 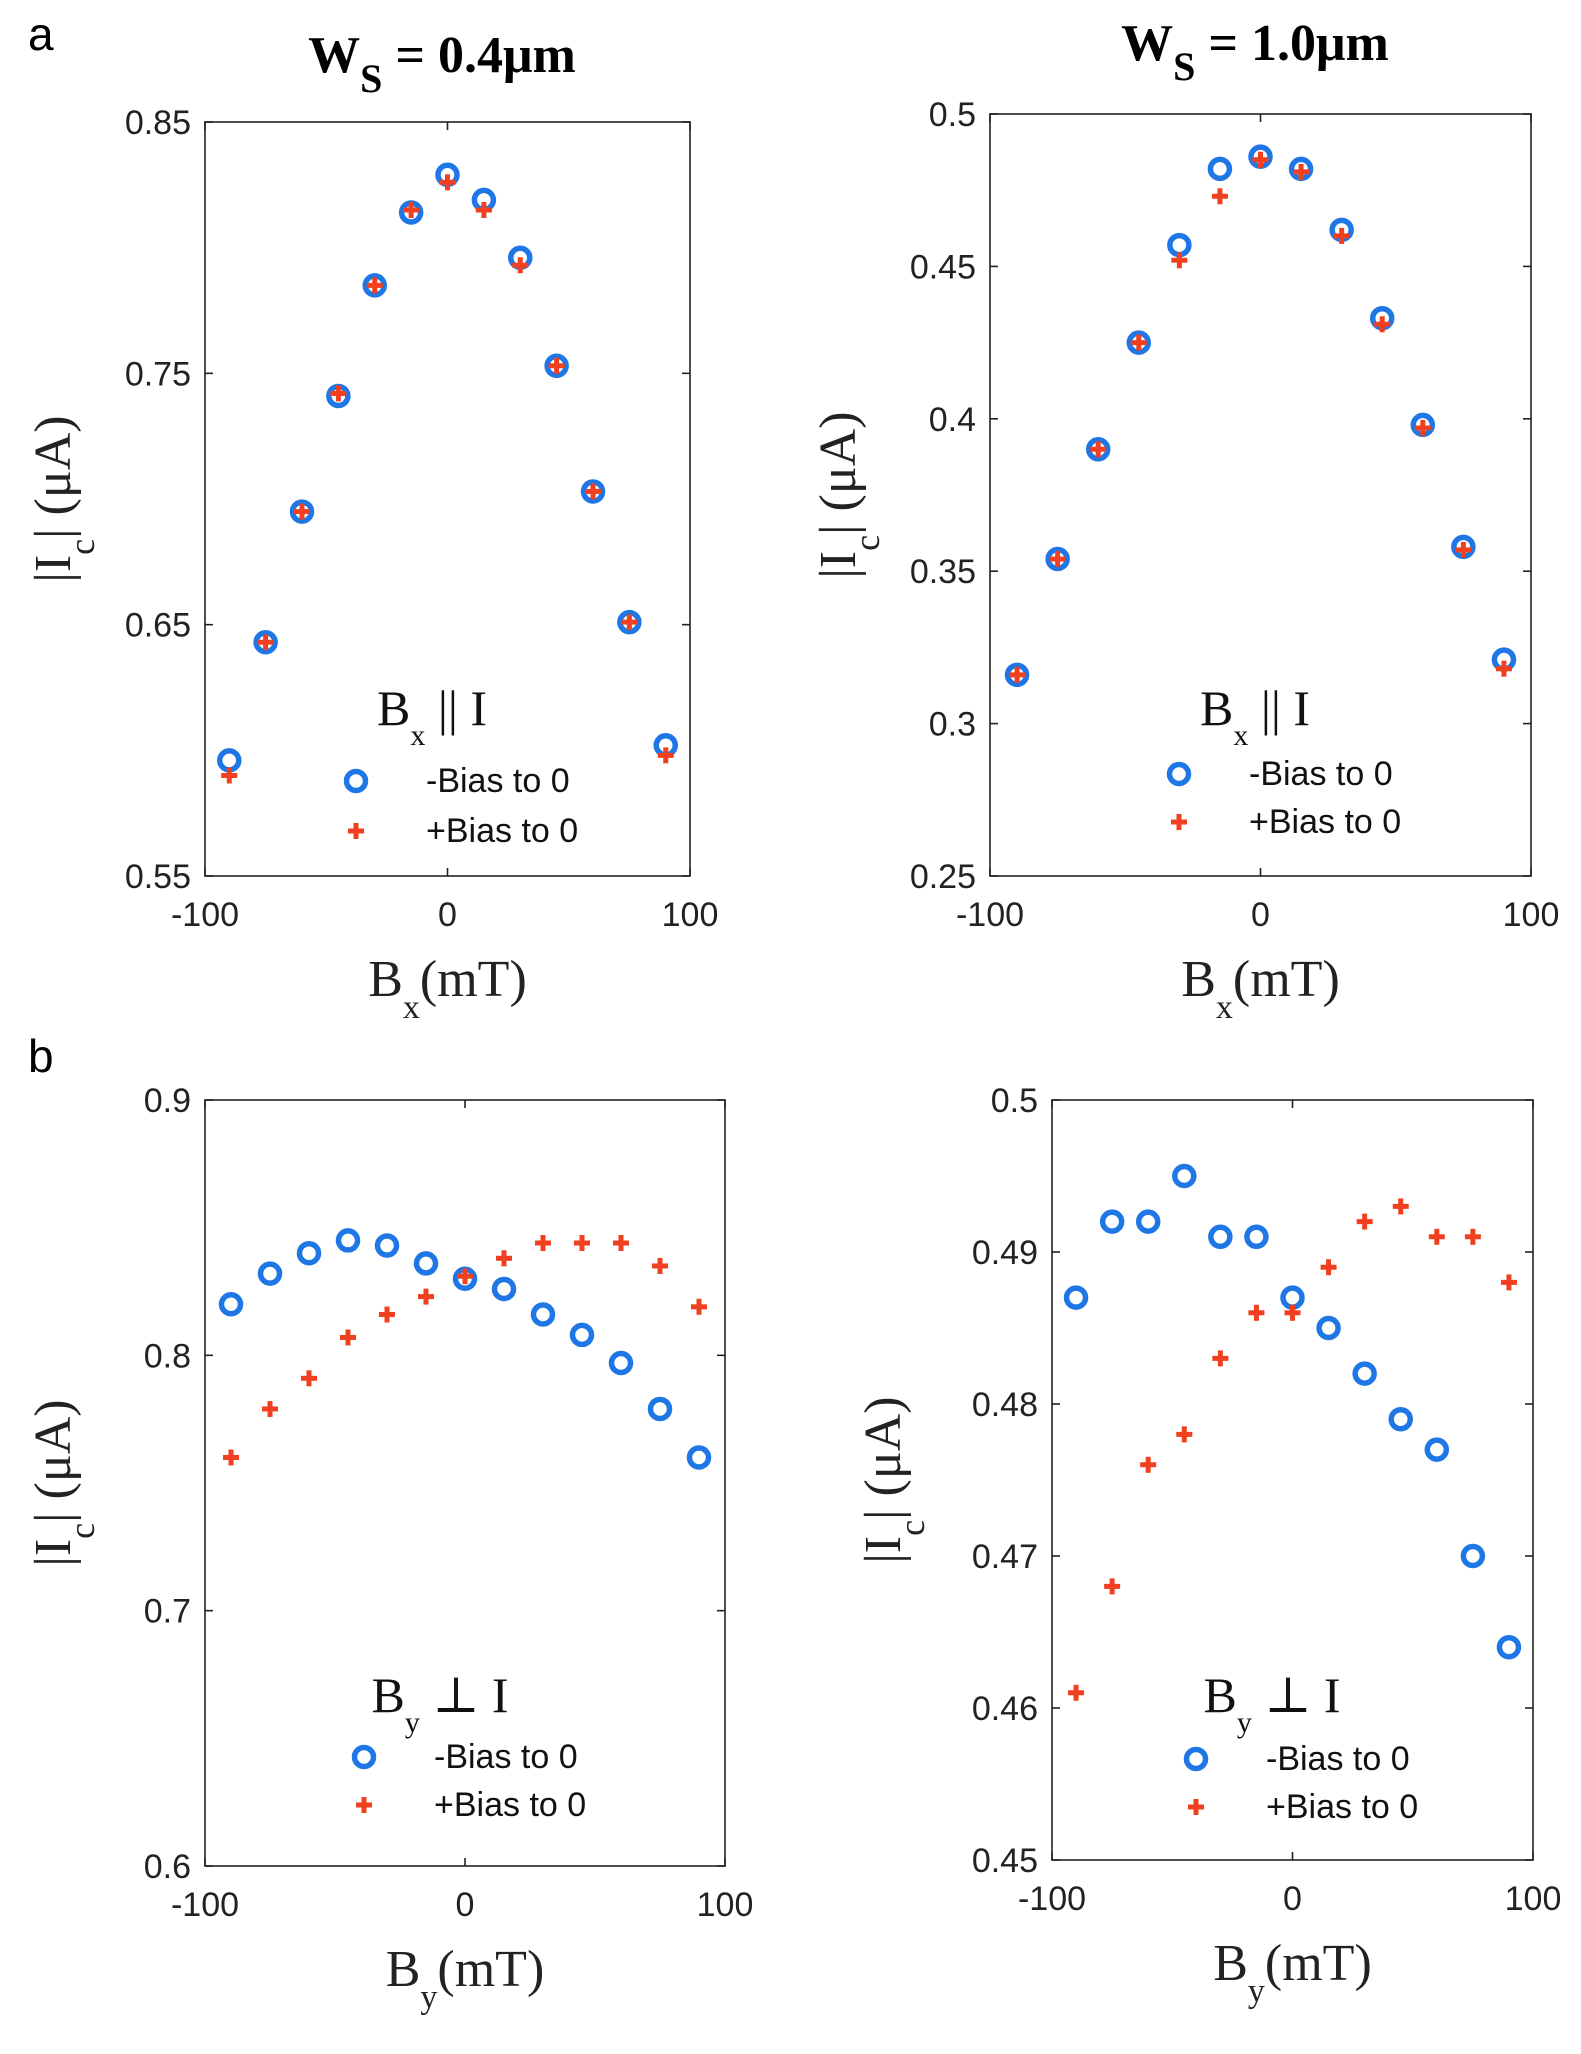 I want to click on column-title-right: WS = 1.0μm, so click(x=1255, y=52).